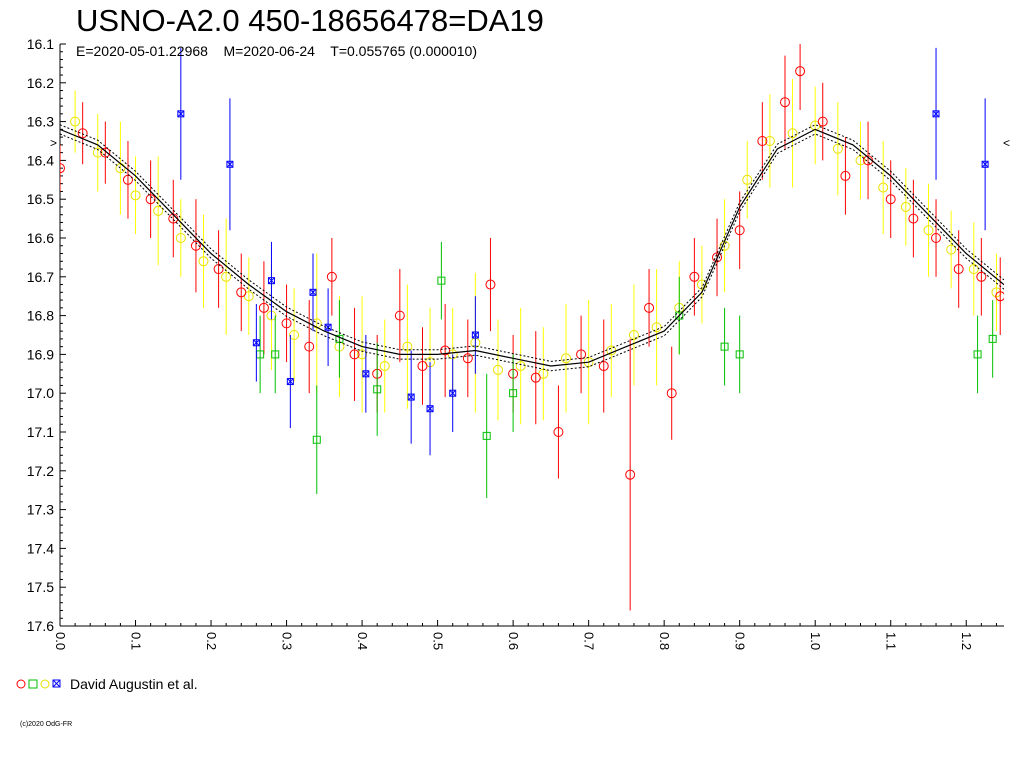 This screenshot has height=768, width=1024. I want to click on y-tick-label: 16.6, so click(40, 238).